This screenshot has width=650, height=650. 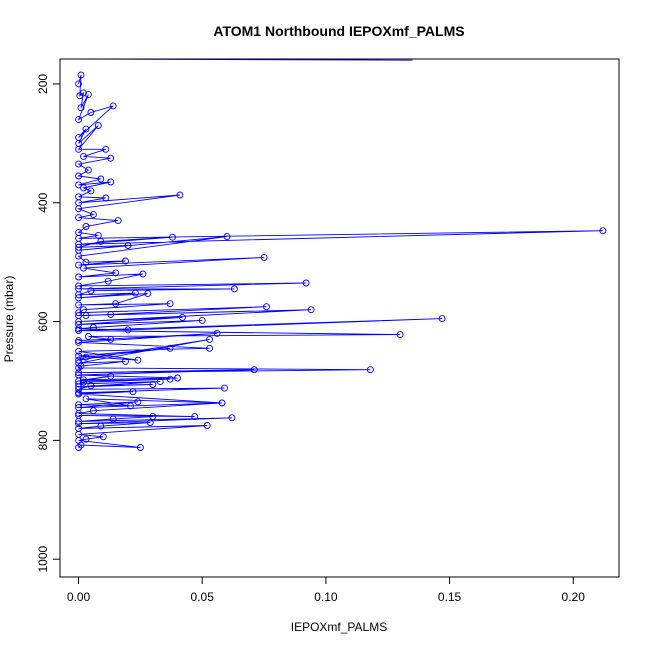 I want to click on x-tick-label: 0.20, so click(x=574, y=597).